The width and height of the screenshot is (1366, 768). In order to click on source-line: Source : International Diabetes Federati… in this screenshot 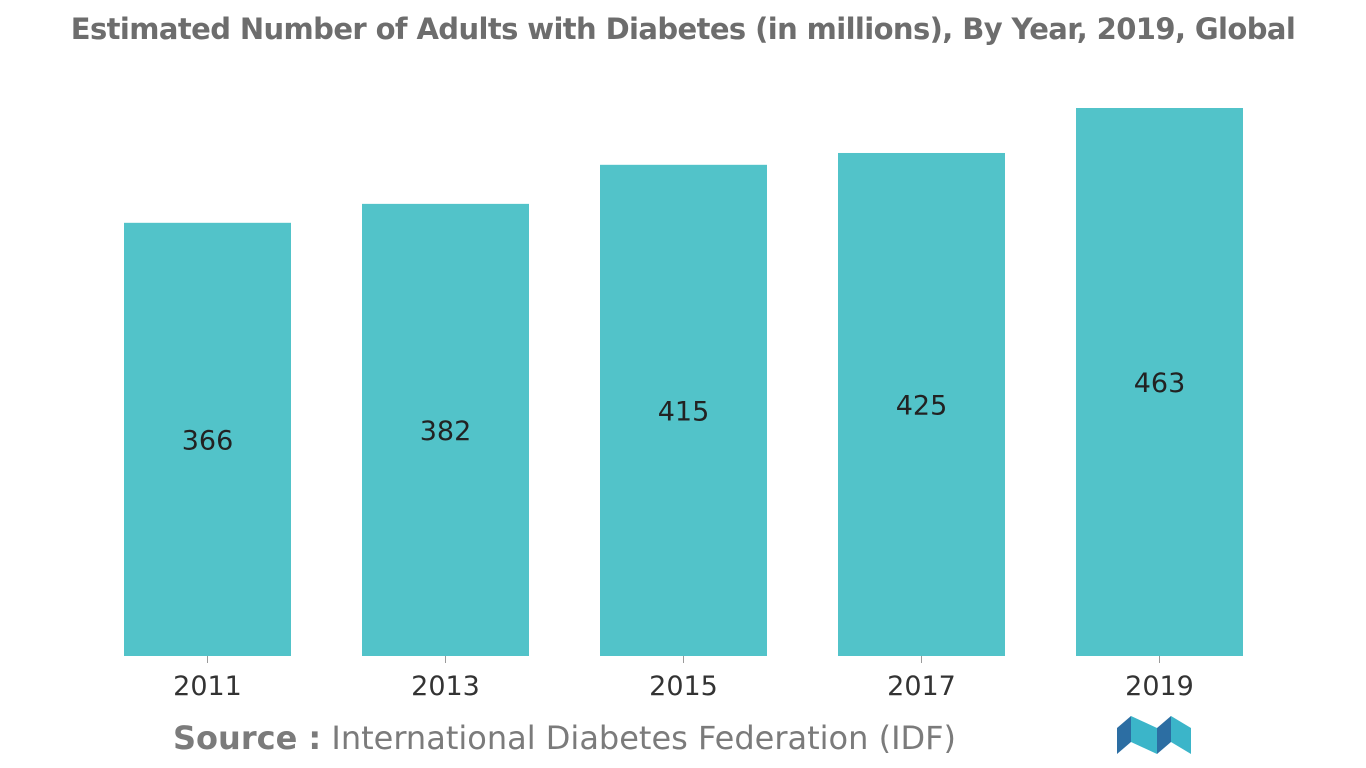, I will do `click(564, 738)`.